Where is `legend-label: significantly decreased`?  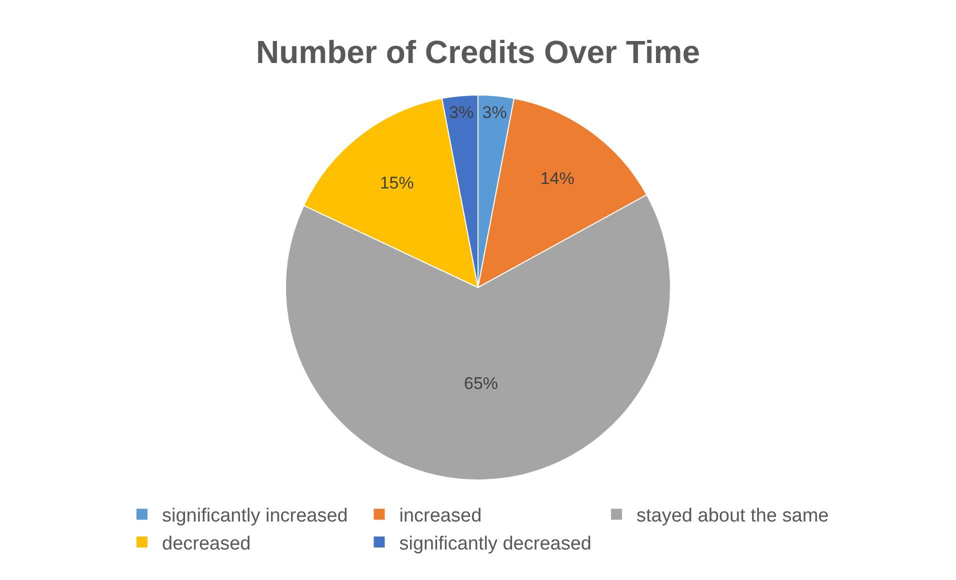 legend-label: significantly decreased is located at coordinates (495, 543).